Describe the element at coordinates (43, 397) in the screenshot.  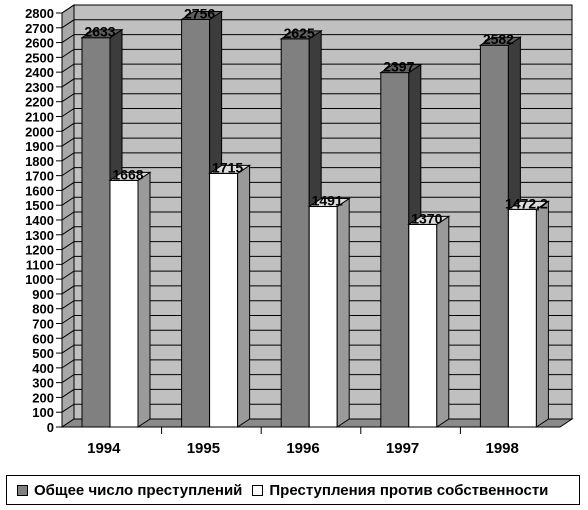
I see `y-tick-label: 200` at that location.